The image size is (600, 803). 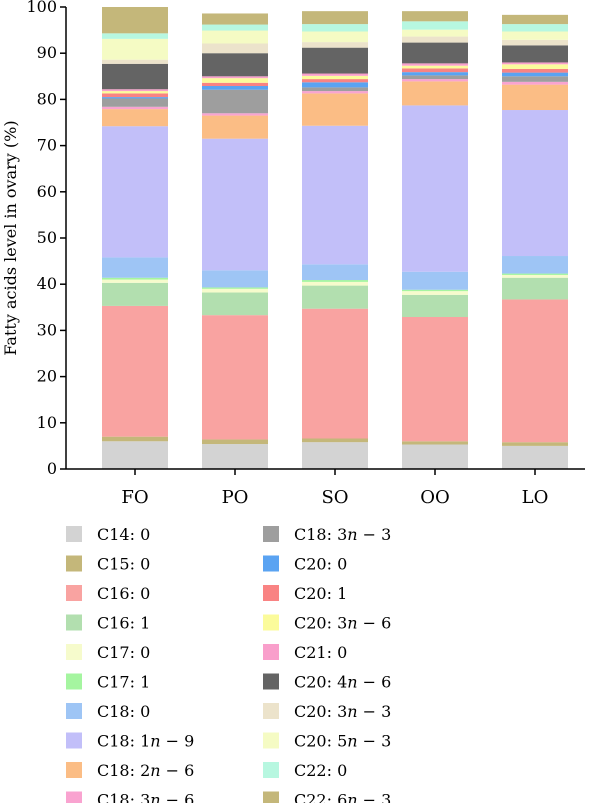 I want to click on y-tick-label: 60, so click(x=47, y=191).